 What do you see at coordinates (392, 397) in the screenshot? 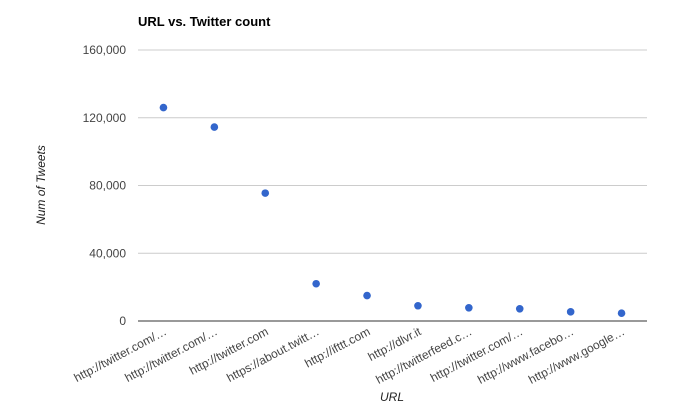
I see `x-axis-title: URL` at bounding box center [392, 397].